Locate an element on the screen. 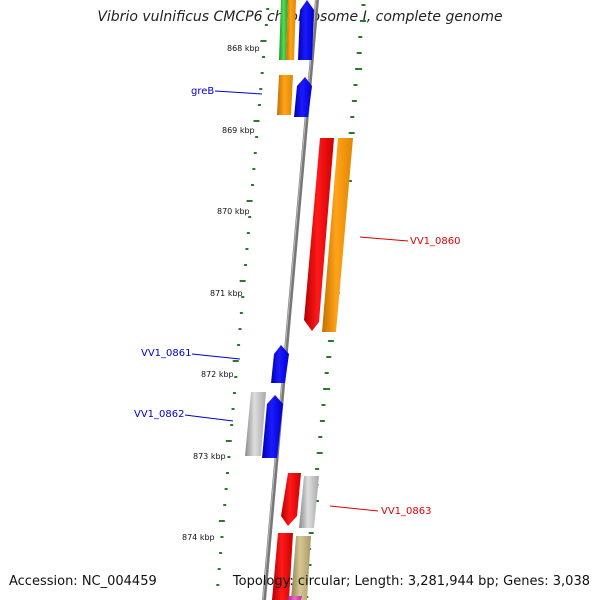  greb-leader-line is located at coordinates (238, 92).